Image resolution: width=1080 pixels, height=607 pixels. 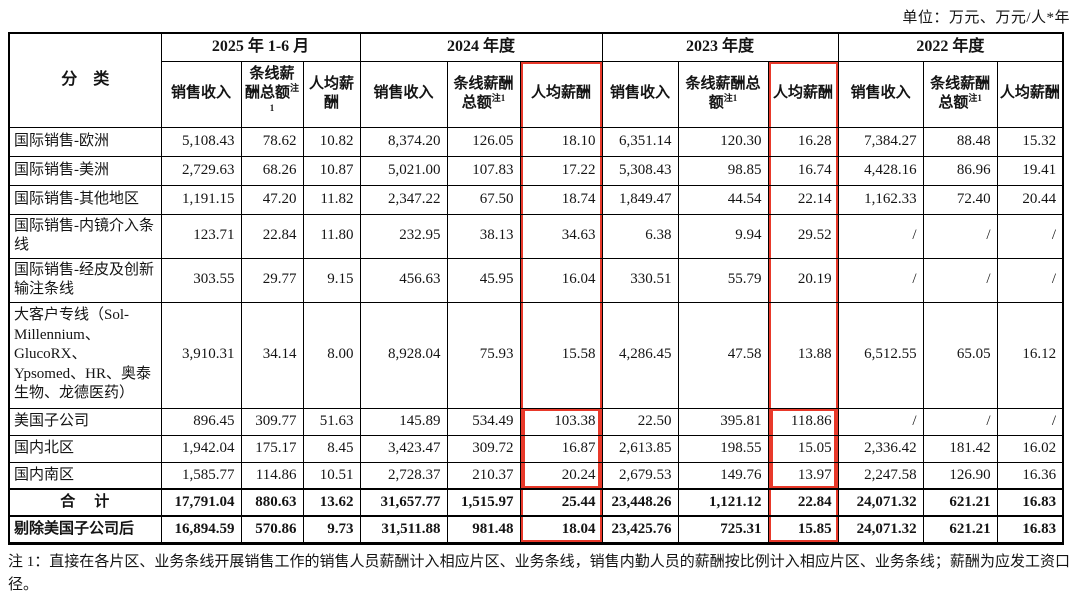 What do you see at coordinates (880, 529) in the screenshot?
I see `table-cell: 24,071.32` at bounding box center [880, 529].